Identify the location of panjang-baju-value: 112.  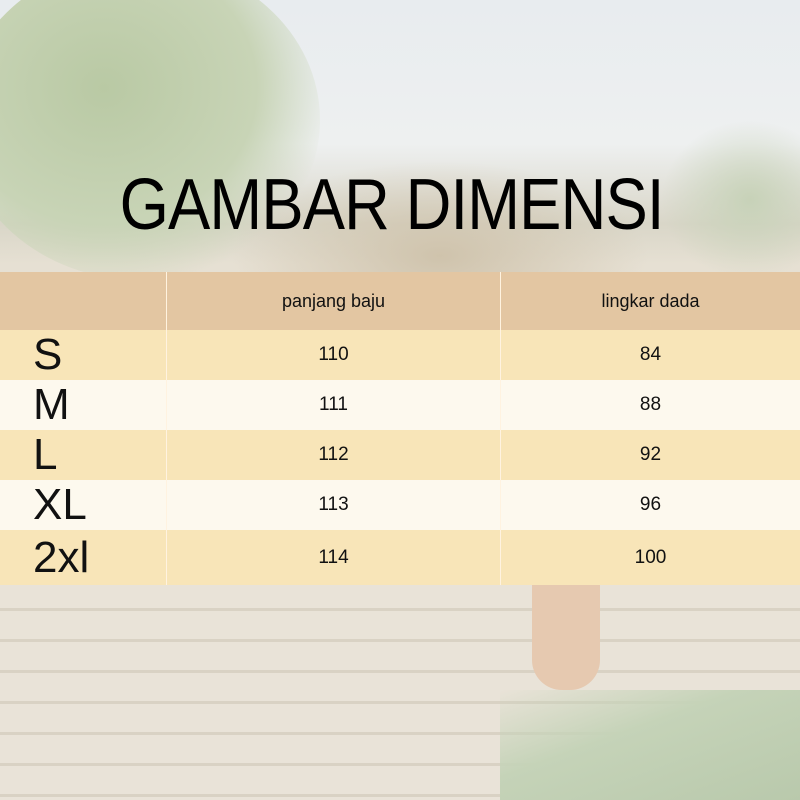
(333, 455).